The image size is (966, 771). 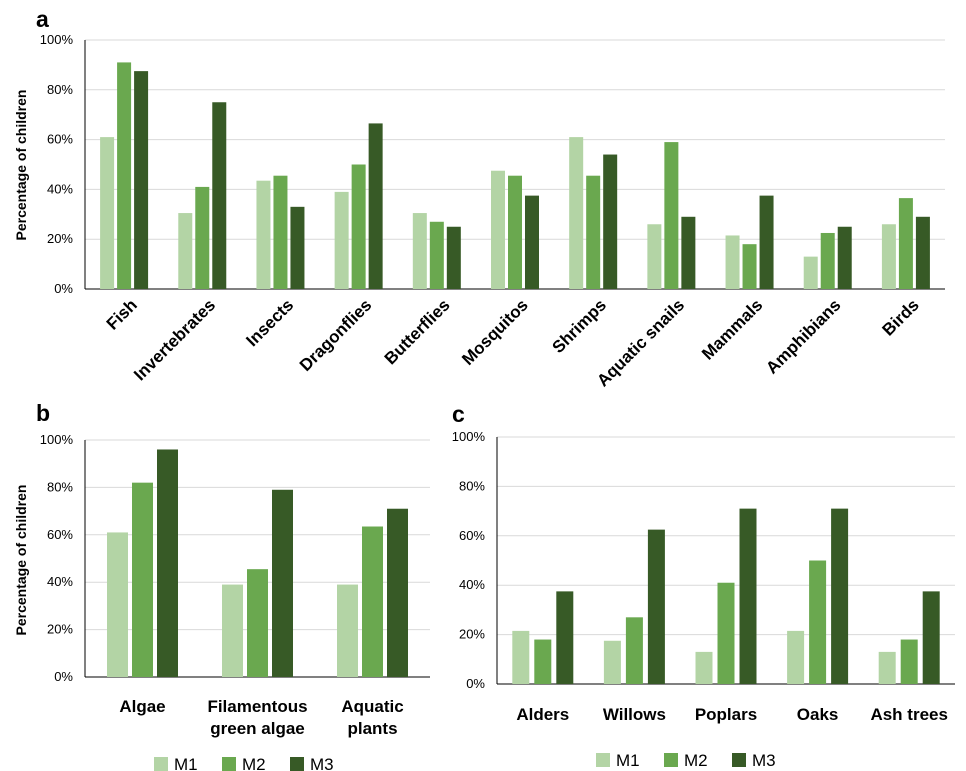 What do you see at coordinates (358, 226) in the screenshot?
I see `bar-dragonflies-m2` at bounding box center [358, 226].